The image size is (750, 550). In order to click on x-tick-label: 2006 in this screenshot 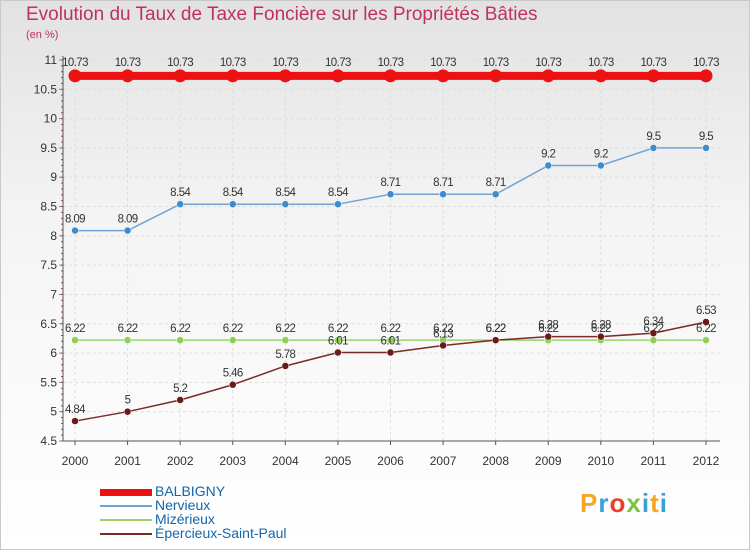, I will do `click(390, 461)`.